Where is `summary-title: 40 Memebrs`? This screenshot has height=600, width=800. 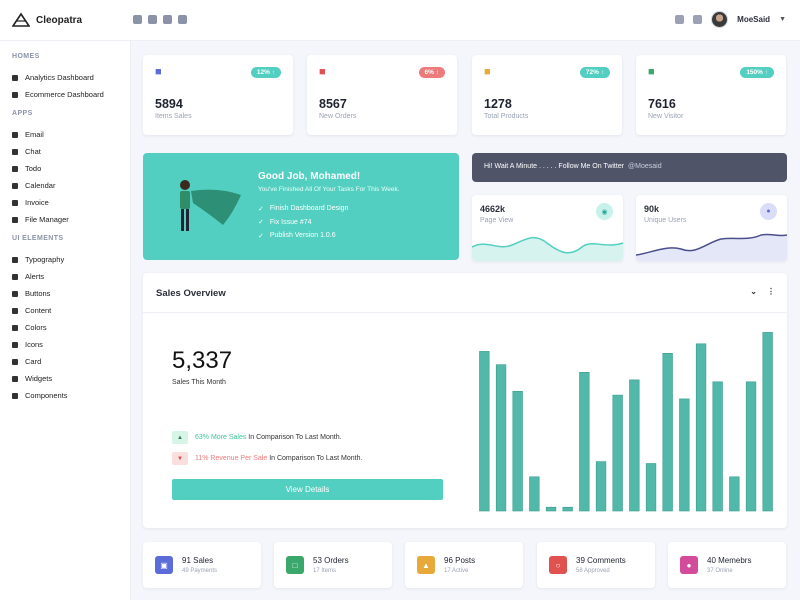 summary-title: 40 Memebrs is located at coordinates (729, 560).